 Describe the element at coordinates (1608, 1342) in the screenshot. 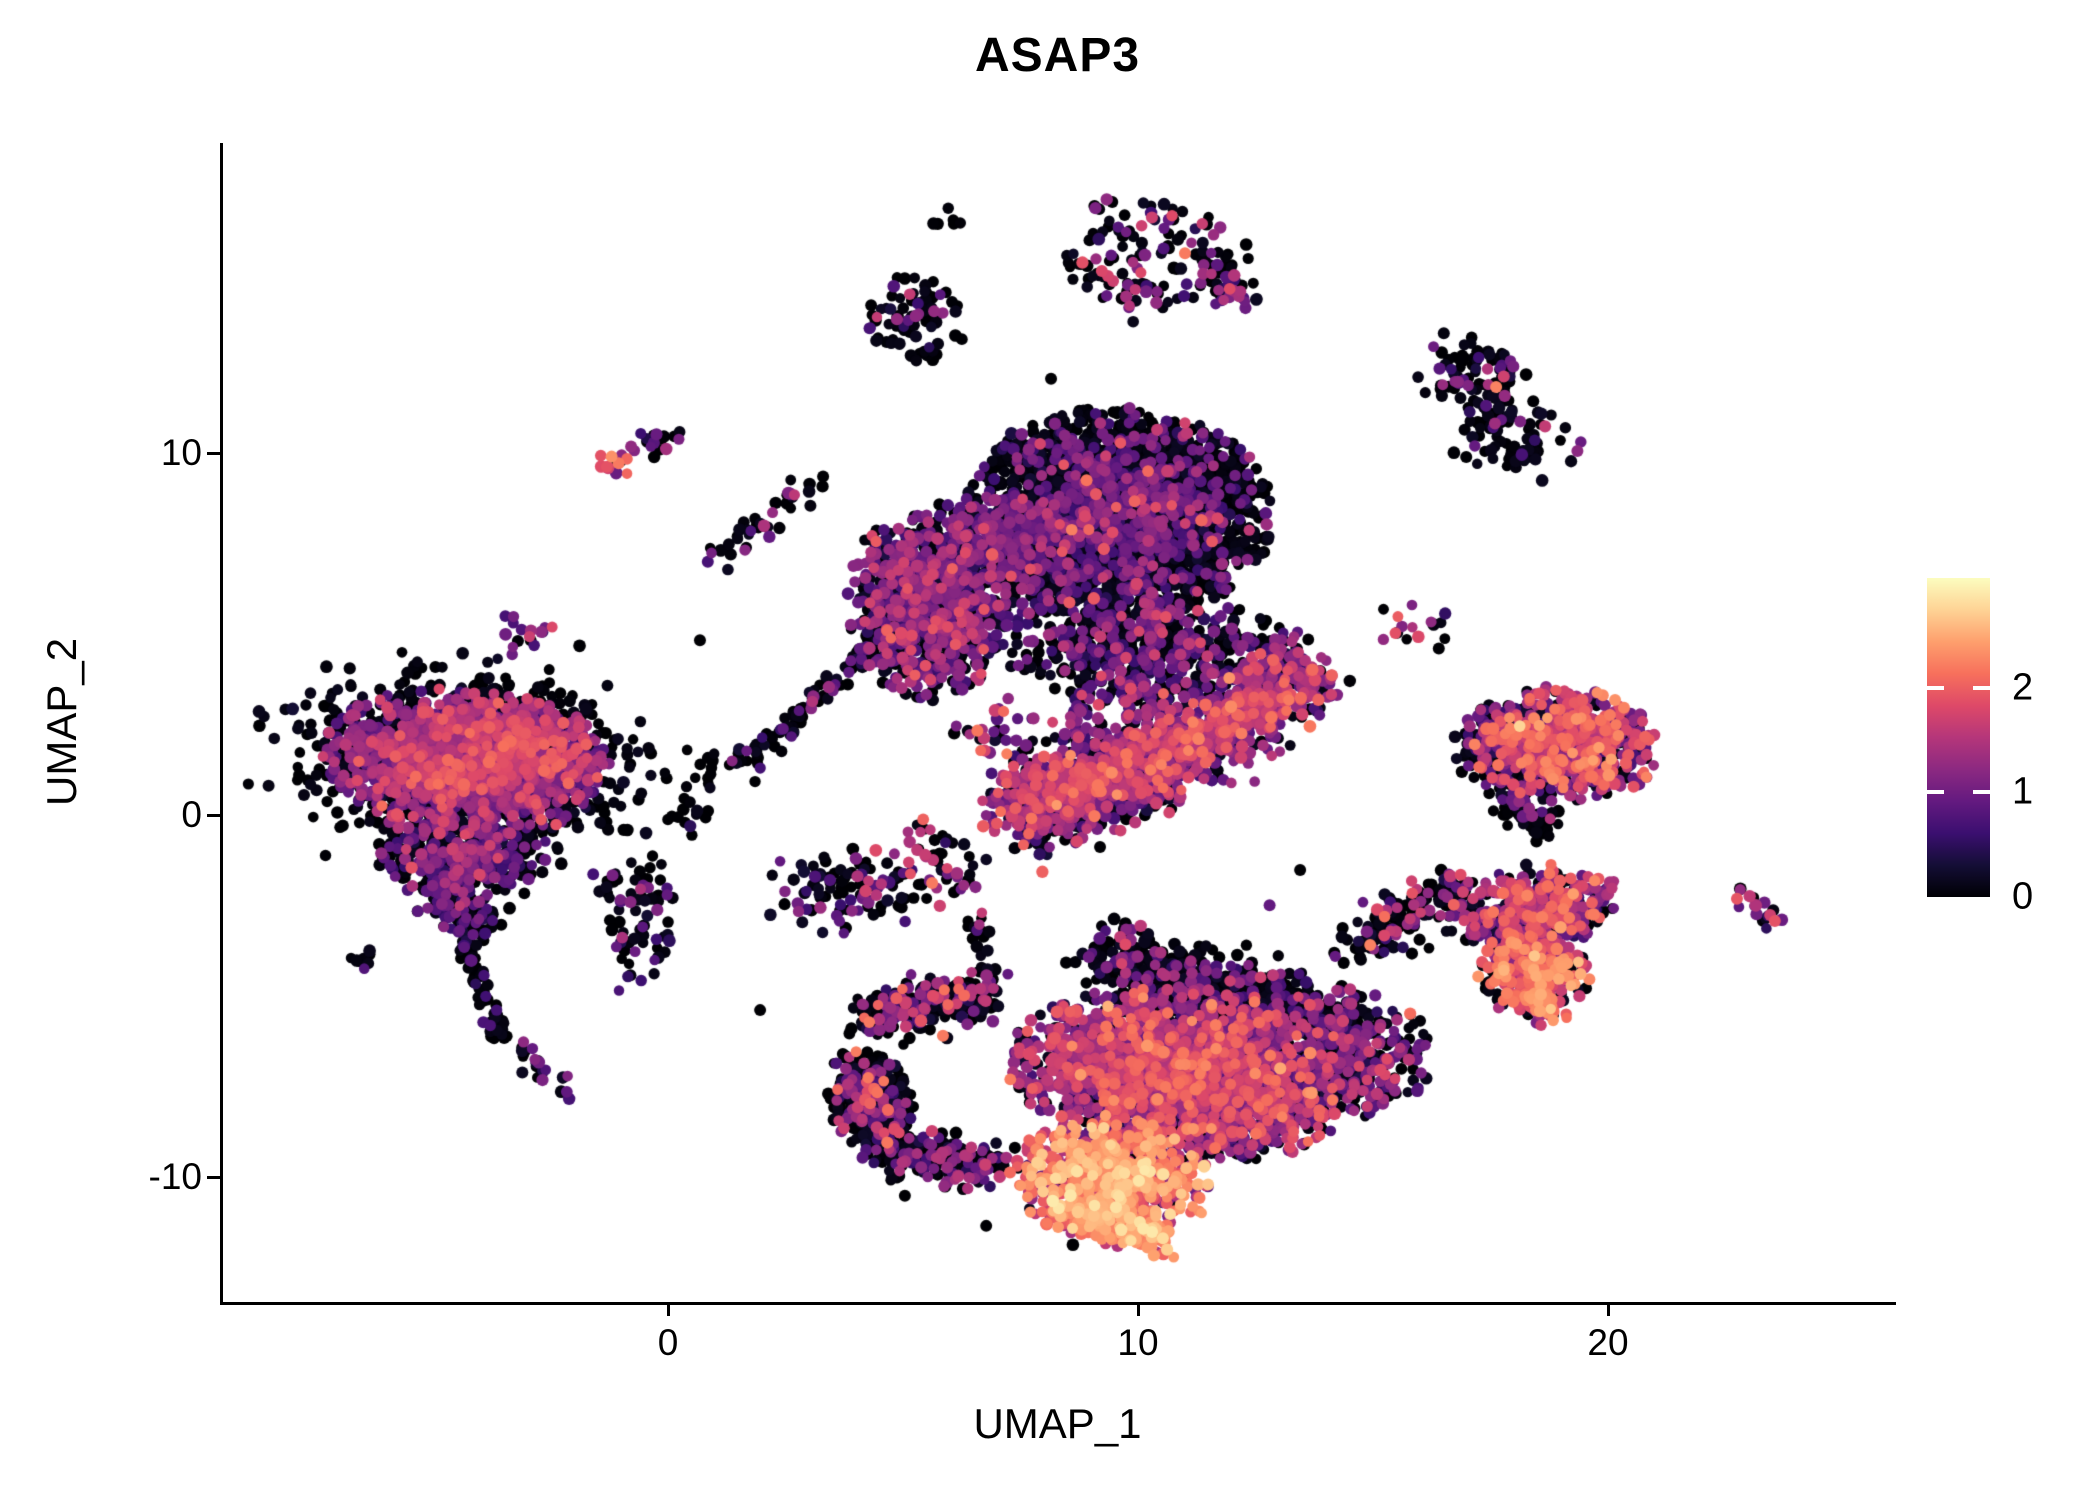

I see `x-tick-label-20: 20` at that location.